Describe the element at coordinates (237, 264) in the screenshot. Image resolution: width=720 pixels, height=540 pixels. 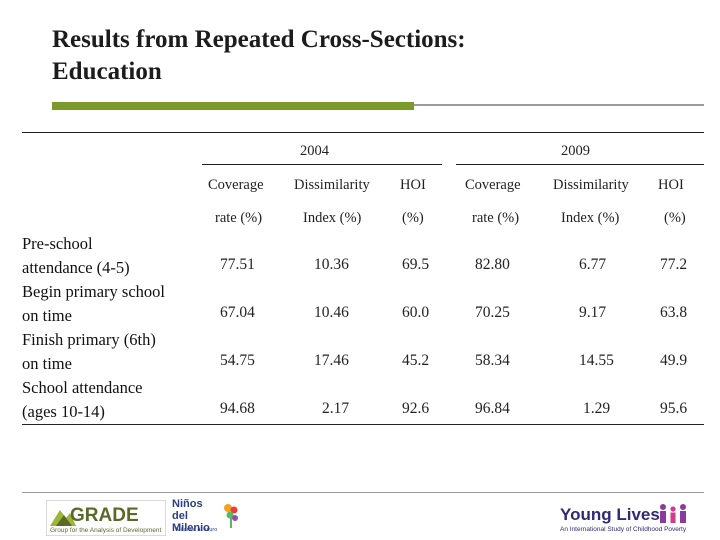
I see `table-cell: 77.51` at that location.